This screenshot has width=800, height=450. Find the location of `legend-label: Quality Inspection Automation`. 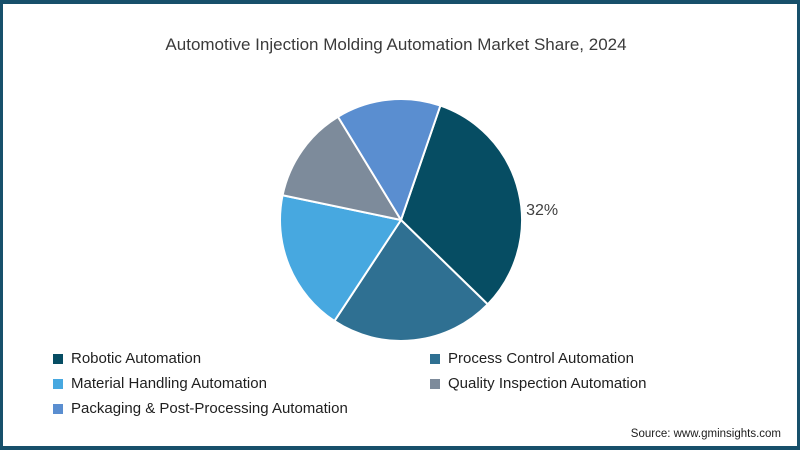

legend-label: Quality Inspection Automation is located at coordinates (547, 383).